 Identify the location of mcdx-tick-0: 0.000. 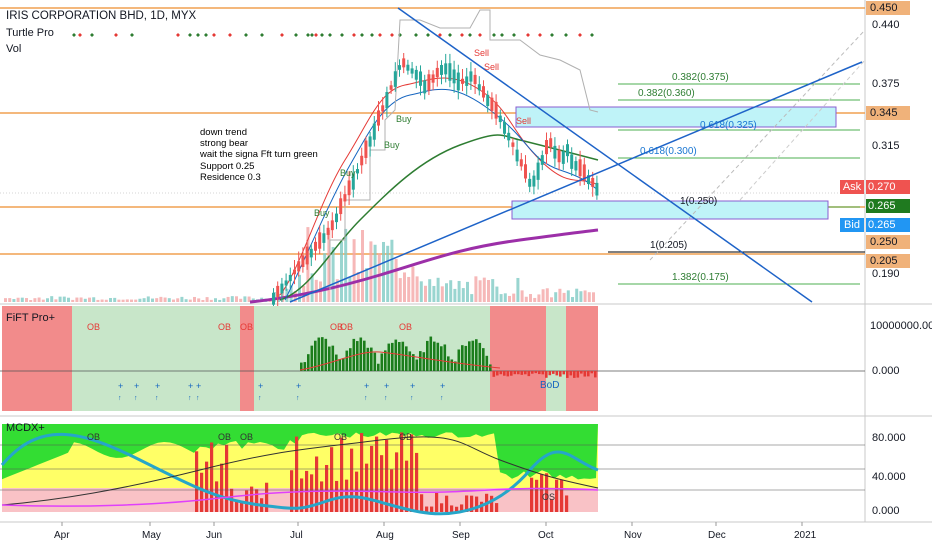
(886, 511).